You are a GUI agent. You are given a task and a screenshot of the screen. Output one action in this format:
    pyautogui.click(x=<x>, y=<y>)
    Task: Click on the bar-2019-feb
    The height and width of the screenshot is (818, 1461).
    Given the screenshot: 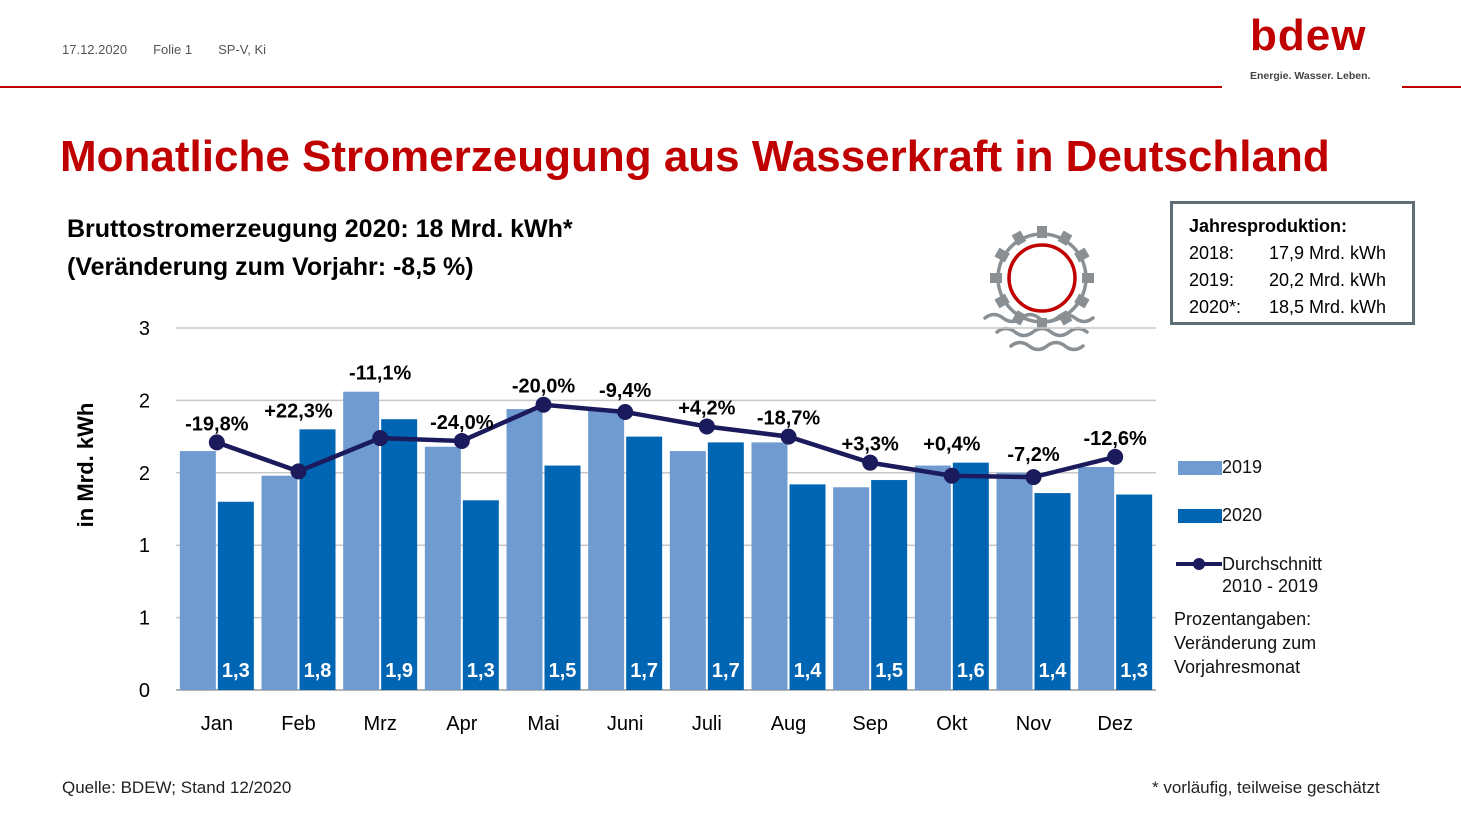 What is the action you would take?
    pyautogui.click(x=279, y=582)
    